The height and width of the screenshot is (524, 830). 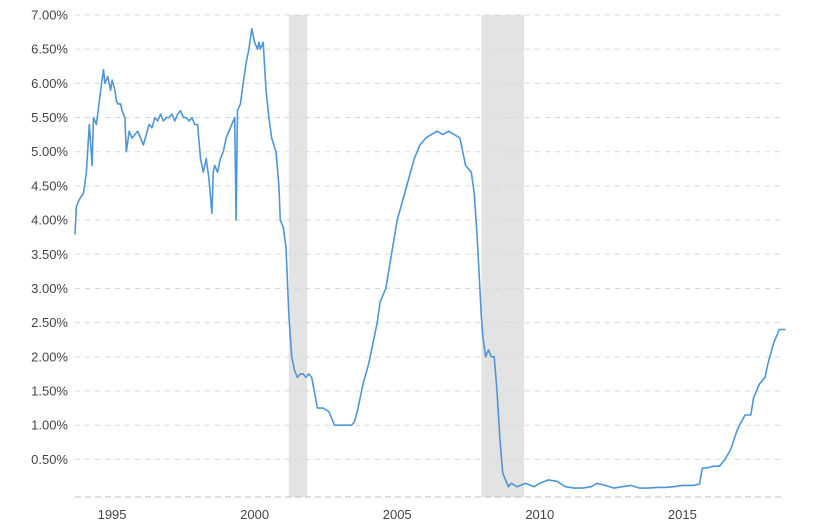 What do you see at coordinates (112, 514) in the screenshot?
I see `x-tick-label: 1995` at bounding box center [112, 514].